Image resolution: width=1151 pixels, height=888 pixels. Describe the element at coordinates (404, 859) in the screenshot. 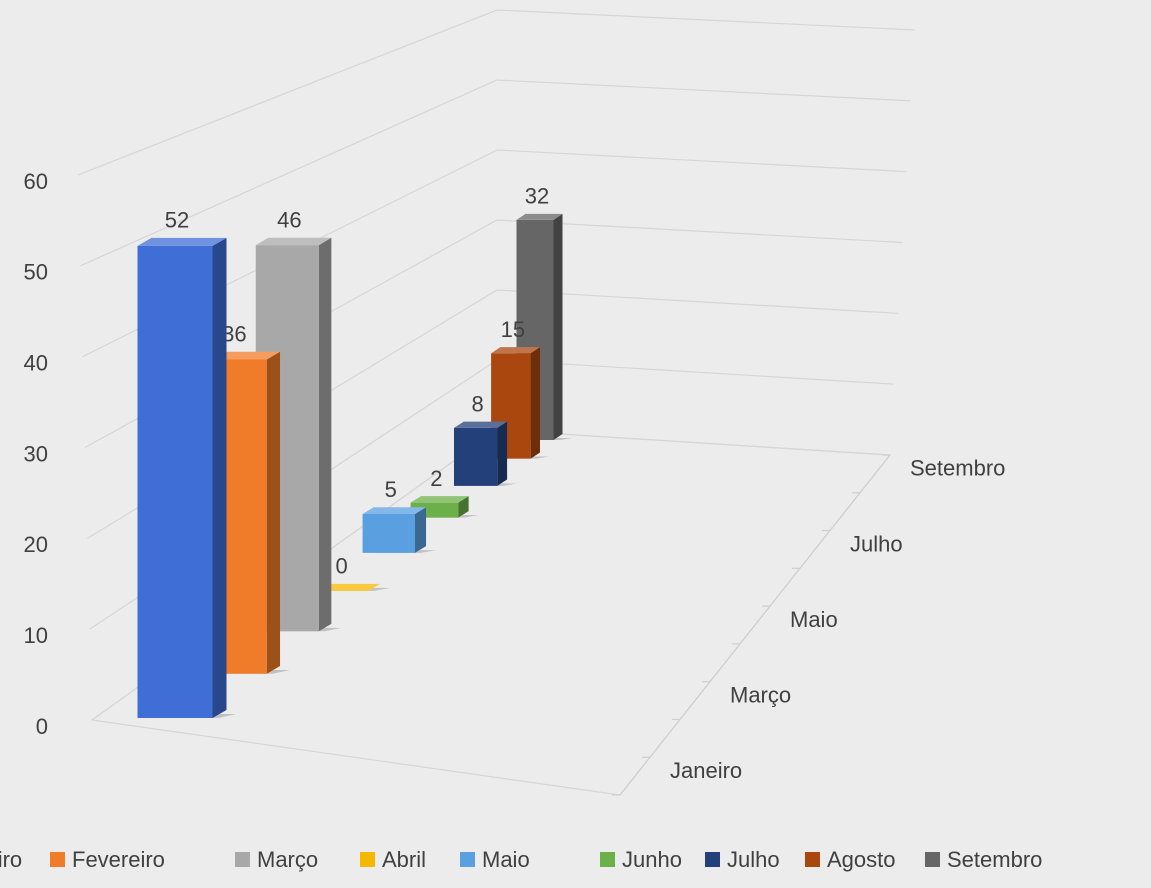

I see `legend-label: Abril` at that location.